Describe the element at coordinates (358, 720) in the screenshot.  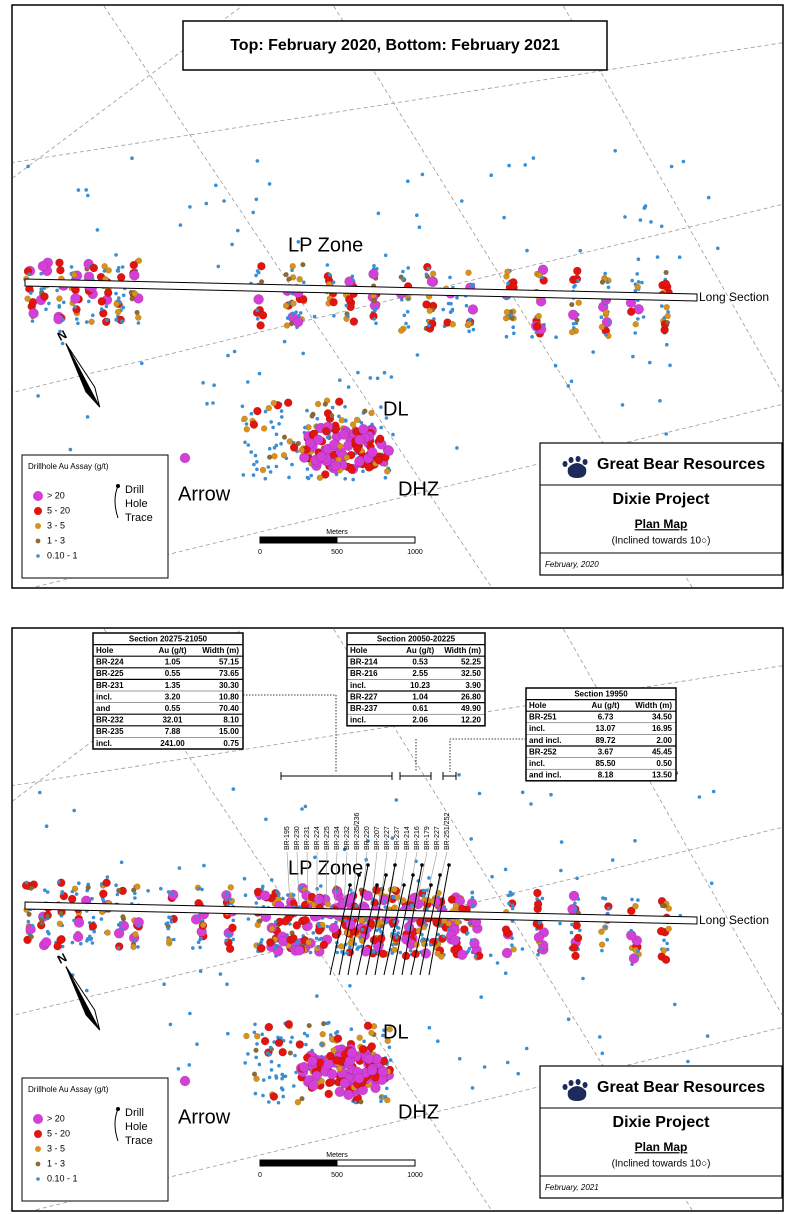
I see `table-cell: incl.` at that location.